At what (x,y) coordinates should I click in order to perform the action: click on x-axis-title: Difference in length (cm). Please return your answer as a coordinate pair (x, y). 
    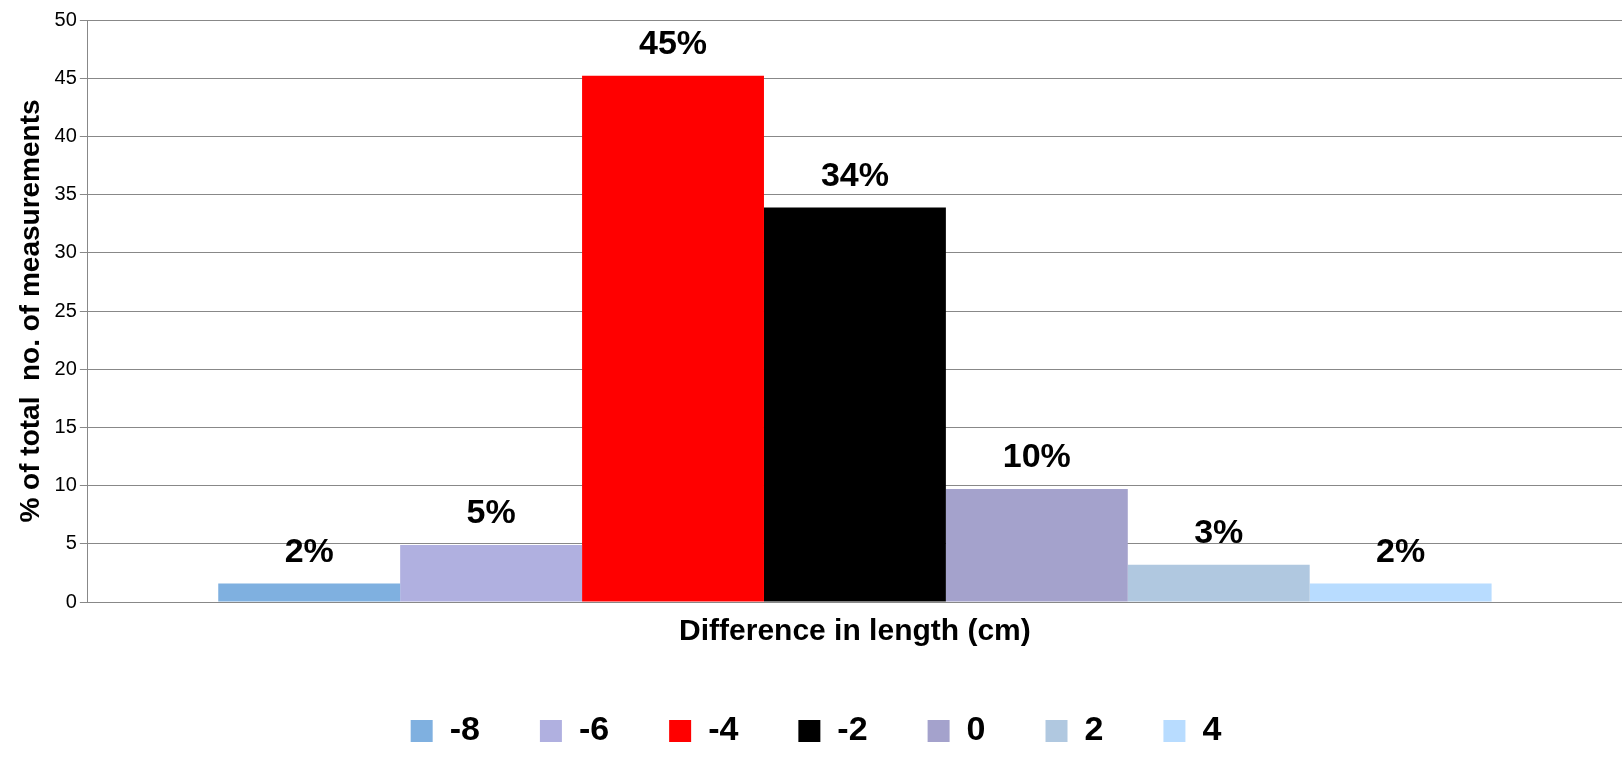
    Looking at the image, I should click on (855, 630).